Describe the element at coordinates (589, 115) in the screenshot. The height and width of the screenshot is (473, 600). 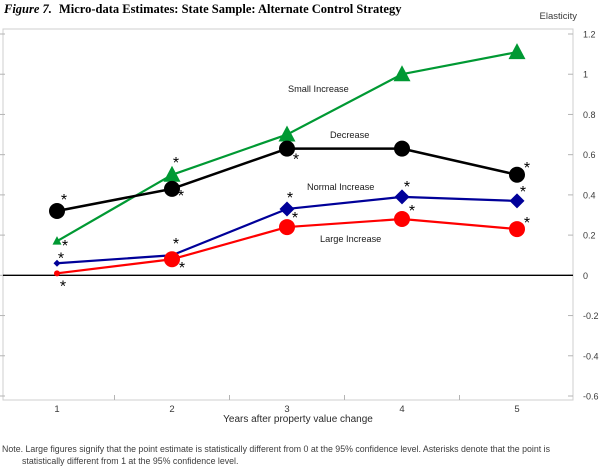
I see `y-axis-tick-label: 0.8` at that location.